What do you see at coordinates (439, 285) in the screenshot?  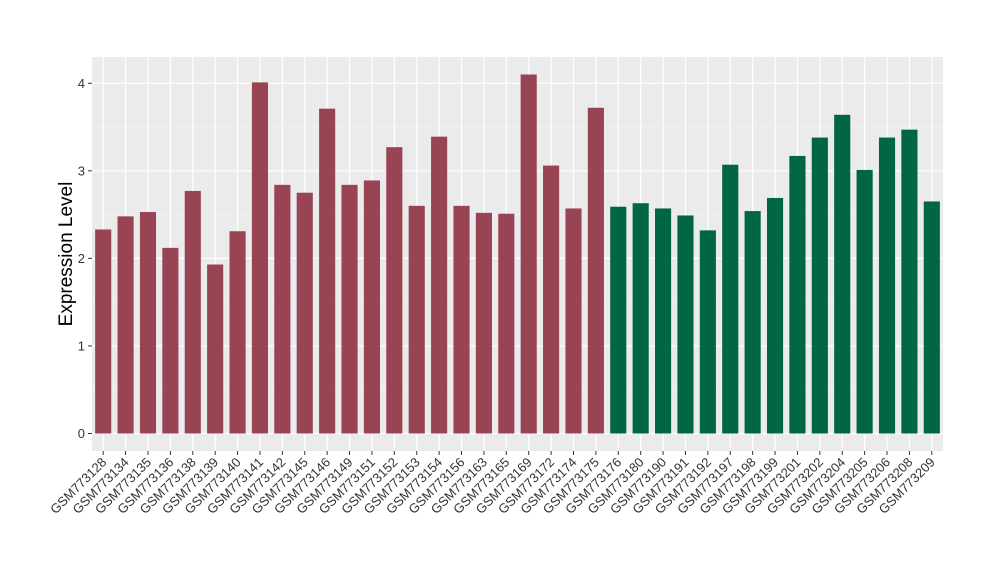 I see `bar-GSM773154` at bounding box center [439, 285].